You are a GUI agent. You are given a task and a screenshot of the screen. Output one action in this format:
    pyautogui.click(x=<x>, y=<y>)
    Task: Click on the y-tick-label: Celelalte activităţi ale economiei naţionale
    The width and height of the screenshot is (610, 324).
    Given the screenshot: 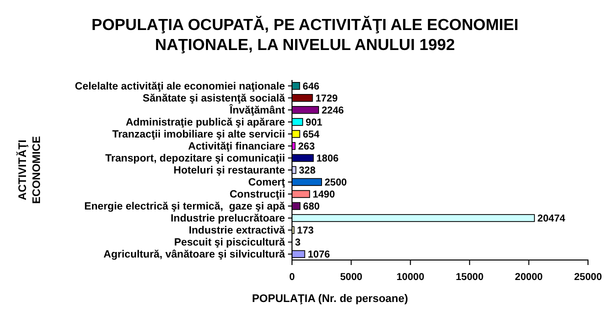 What is the action you would take?
    pyautogui.click(x=180, y=86)
    